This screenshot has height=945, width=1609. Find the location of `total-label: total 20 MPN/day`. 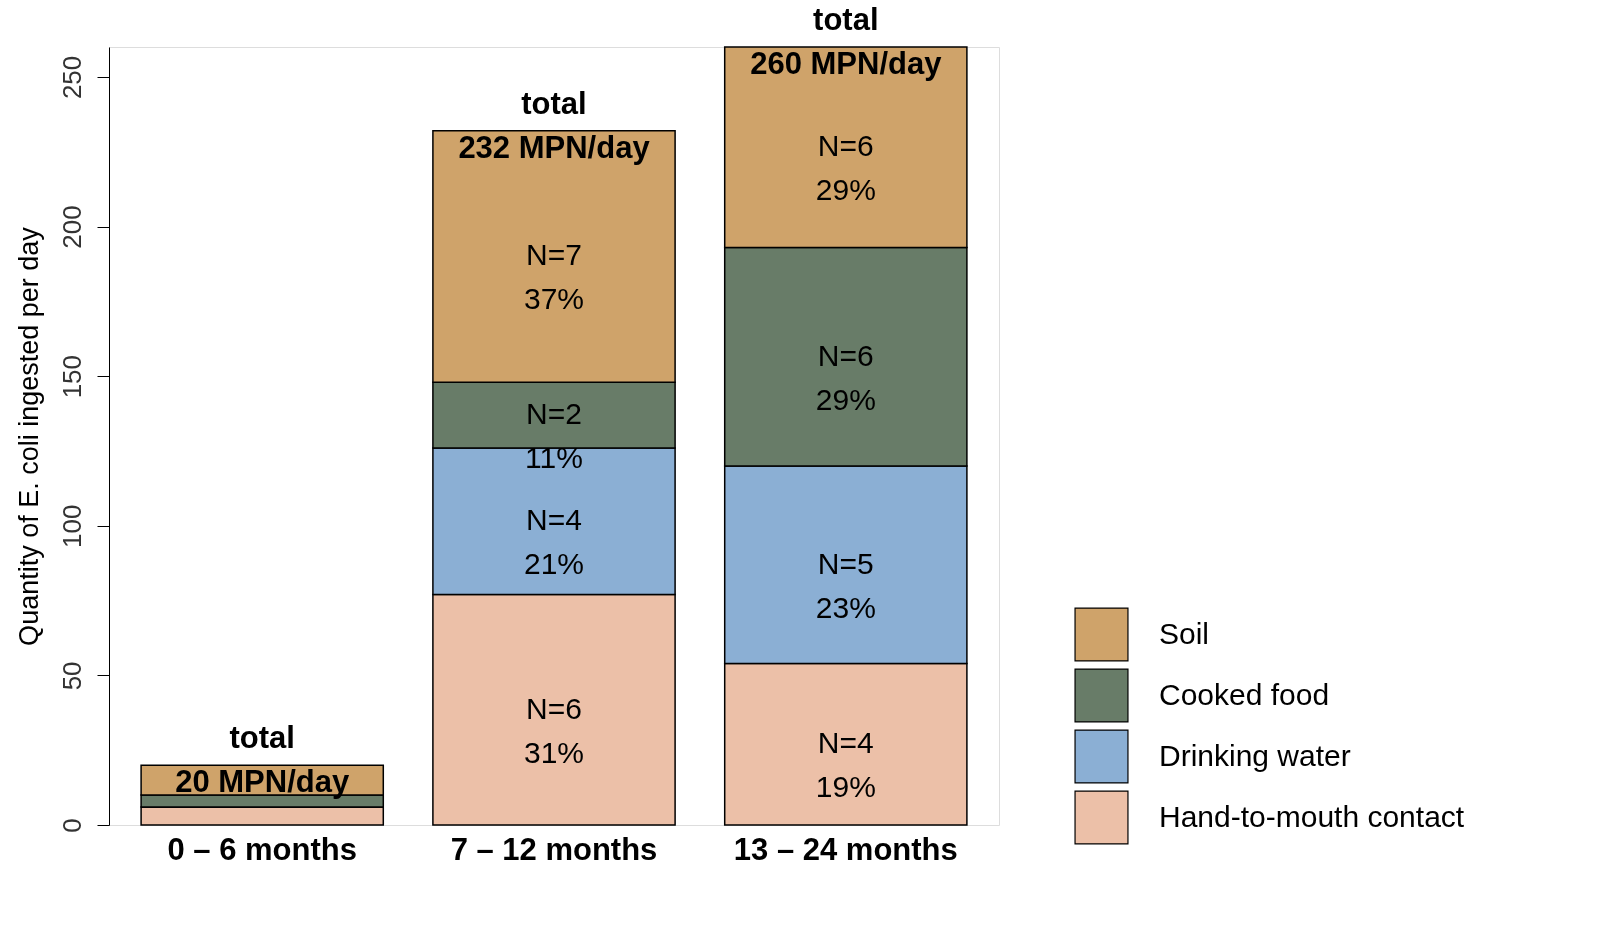

total-label: total 20 MPN/day is located at coordinates (262, 760).